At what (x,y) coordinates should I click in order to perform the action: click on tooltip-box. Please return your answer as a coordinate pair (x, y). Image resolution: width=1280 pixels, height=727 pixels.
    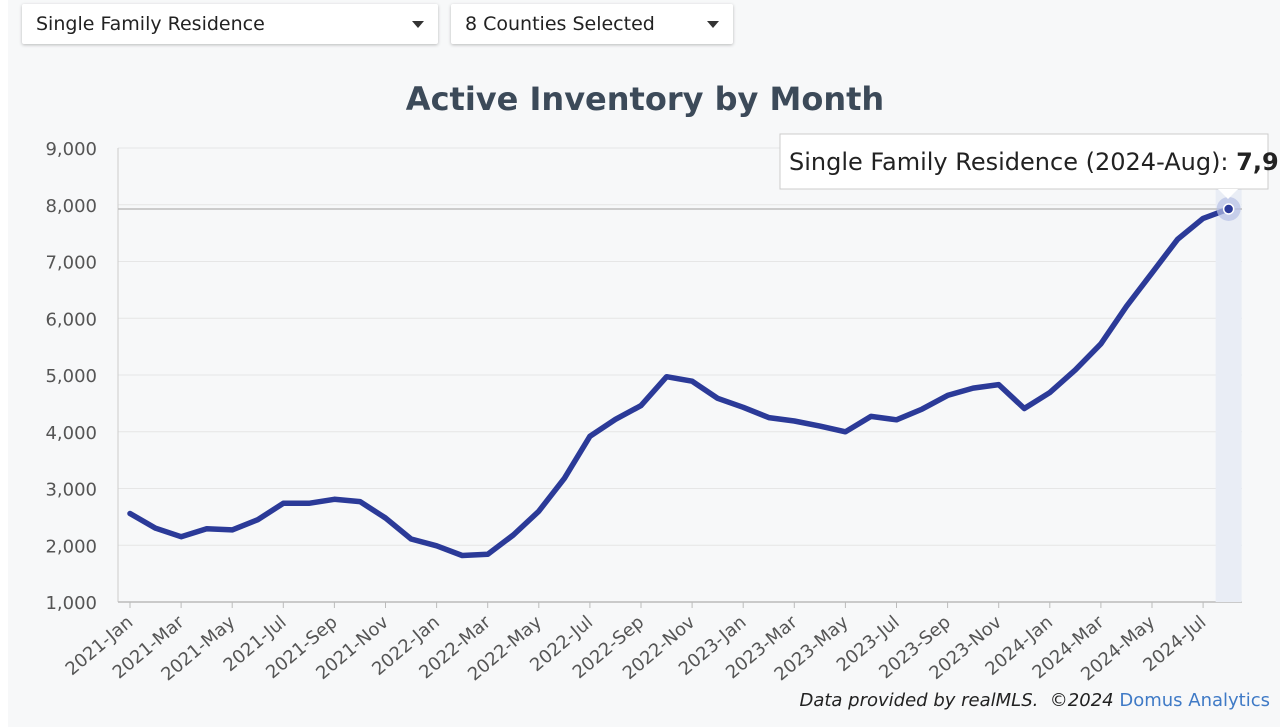
    Looking at the image, I should click on (1024, 161).